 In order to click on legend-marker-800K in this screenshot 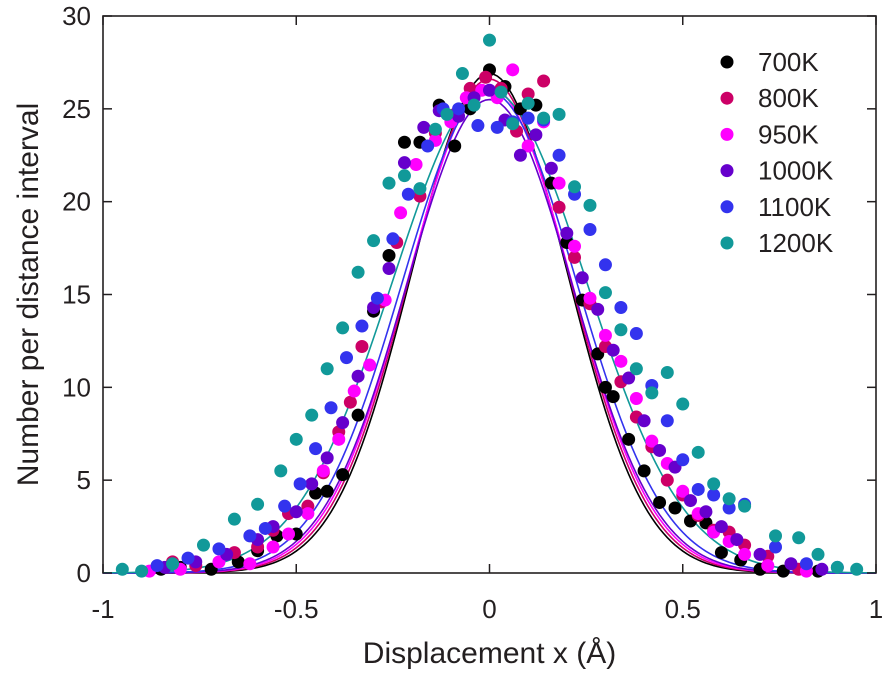, I will do `click(727, 98)`.